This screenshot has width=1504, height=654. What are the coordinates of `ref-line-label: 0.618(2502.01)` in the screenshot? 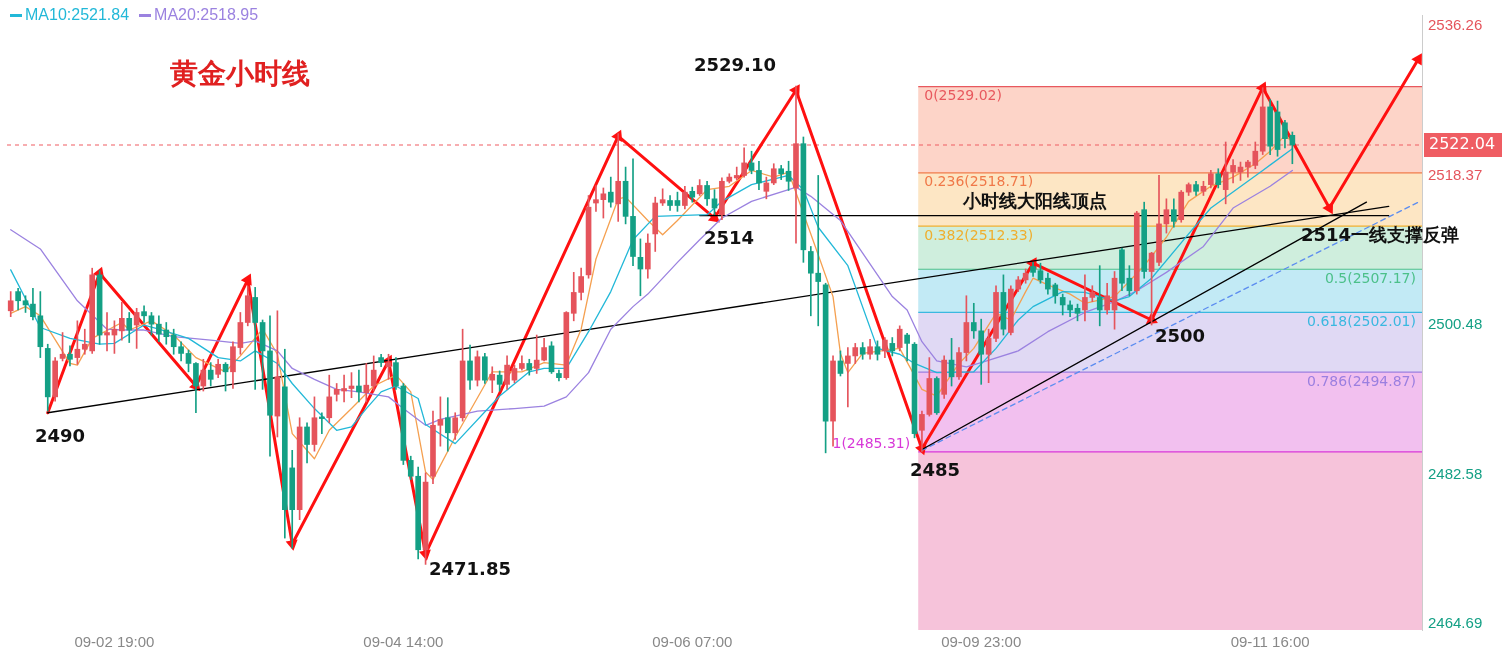 It's located at (1361, 321).